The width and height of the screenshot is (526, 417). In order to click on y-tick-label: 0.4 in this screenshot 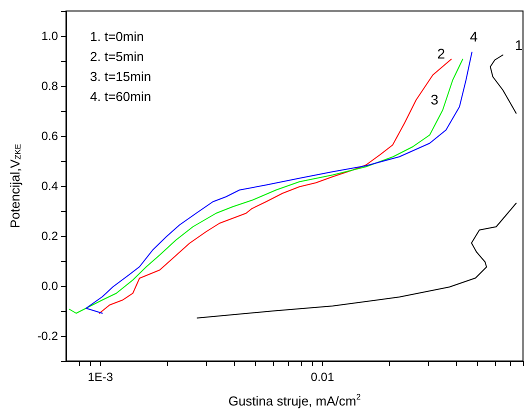, I will do `click(49, 186)`.